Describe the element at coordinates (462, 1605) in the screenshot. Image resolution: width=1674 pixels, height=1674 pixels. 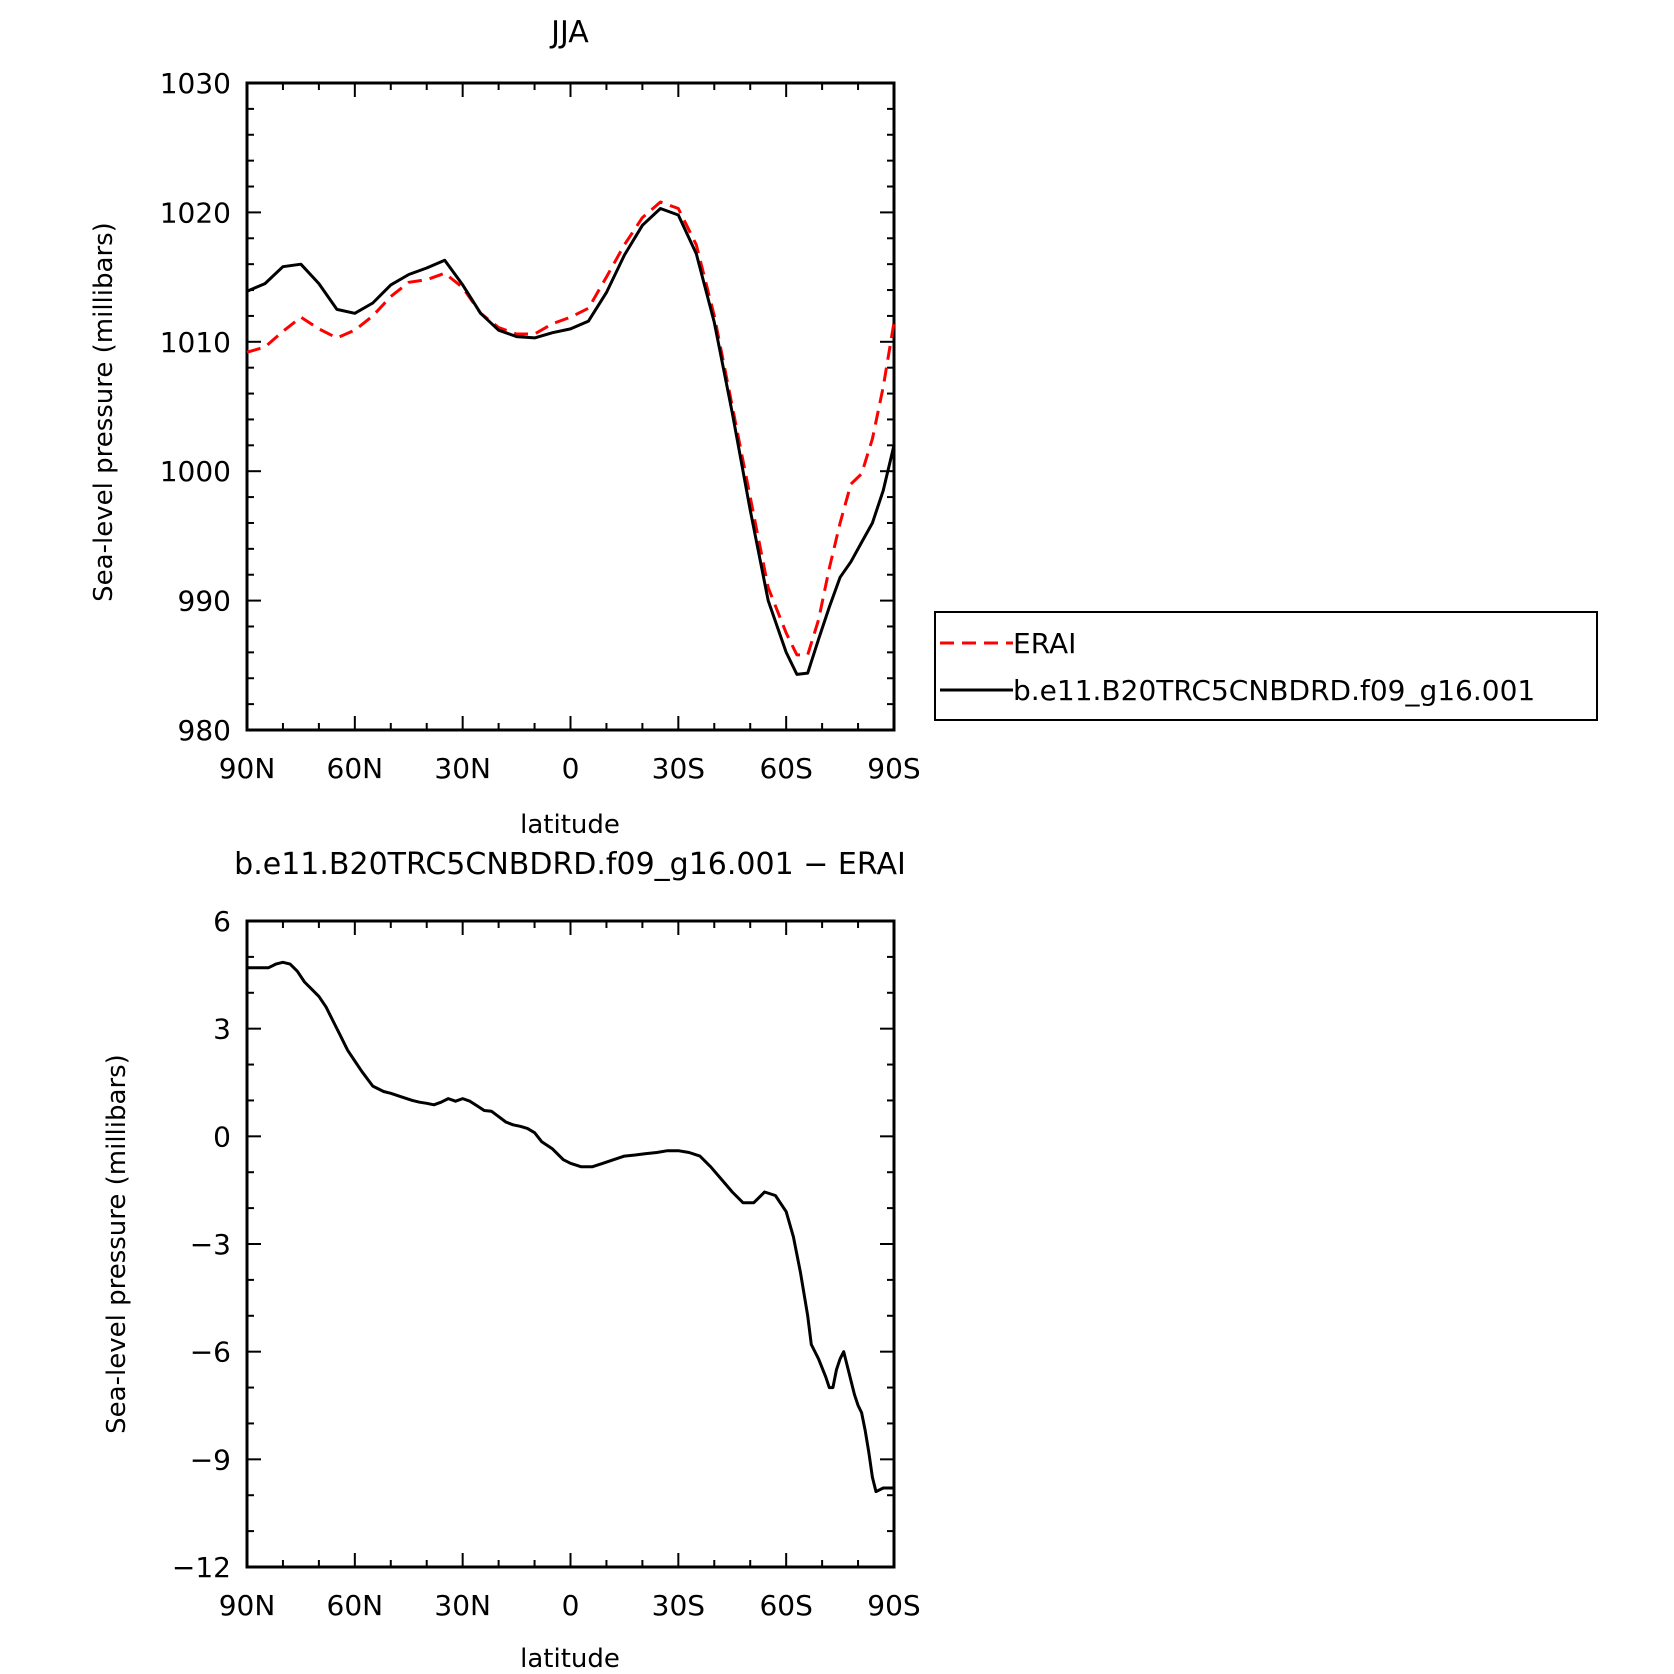
I see `bottom-xtick-label: 30N` at that location.